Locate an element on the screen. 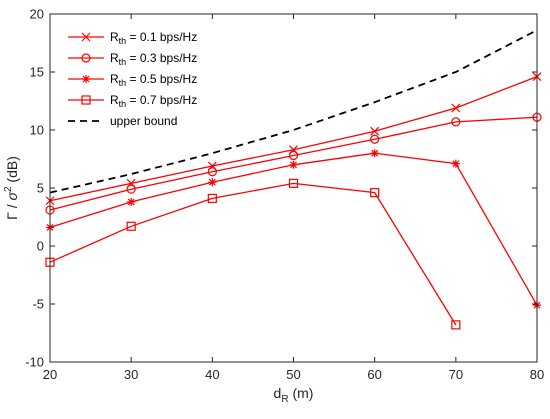 This screenshot has height=419, width=550. legend-label: Rth = 0.3 bps/Hz is located at coordinates (153, 59).